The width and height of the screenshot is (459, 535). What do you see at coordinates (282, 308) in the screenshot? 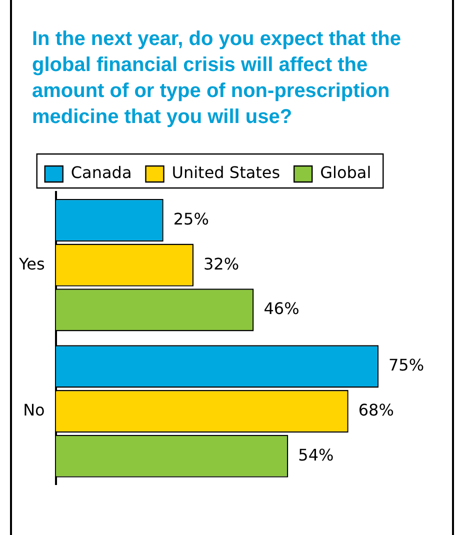
I see `data-label: 46%` at bounding box center [282, 308].